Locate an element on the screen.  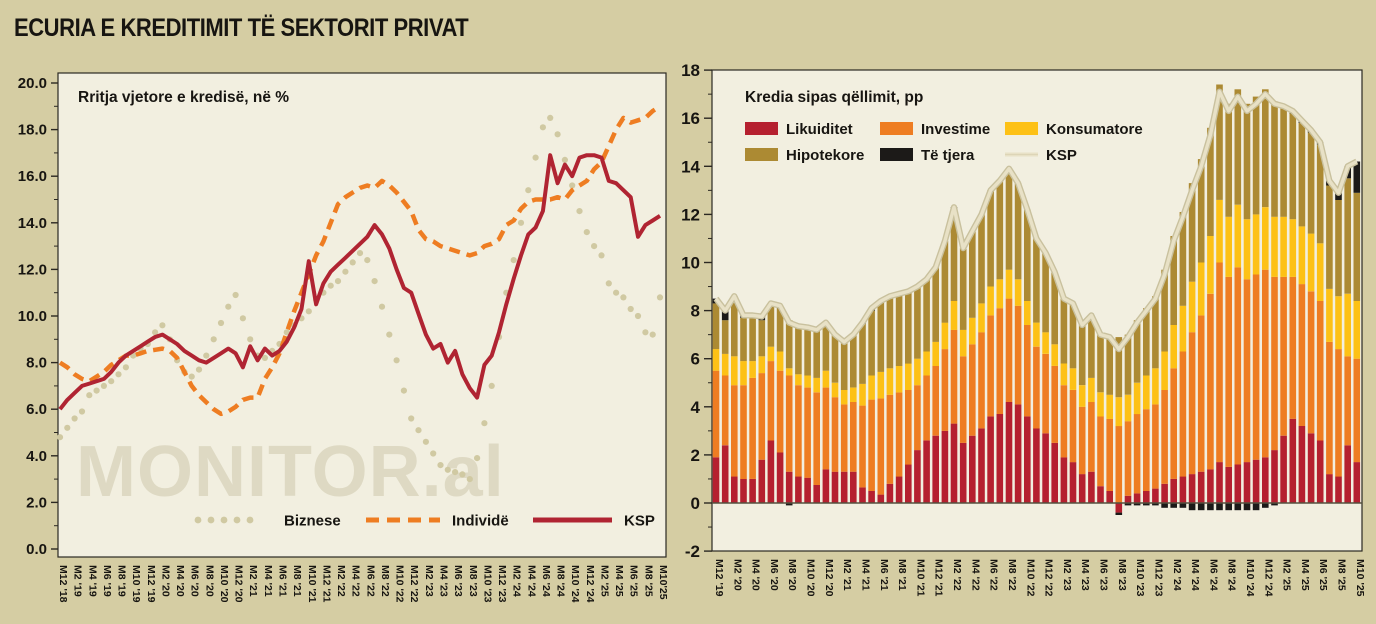
x-axis-label: M4 '24 is located at coordinates (531, 581).